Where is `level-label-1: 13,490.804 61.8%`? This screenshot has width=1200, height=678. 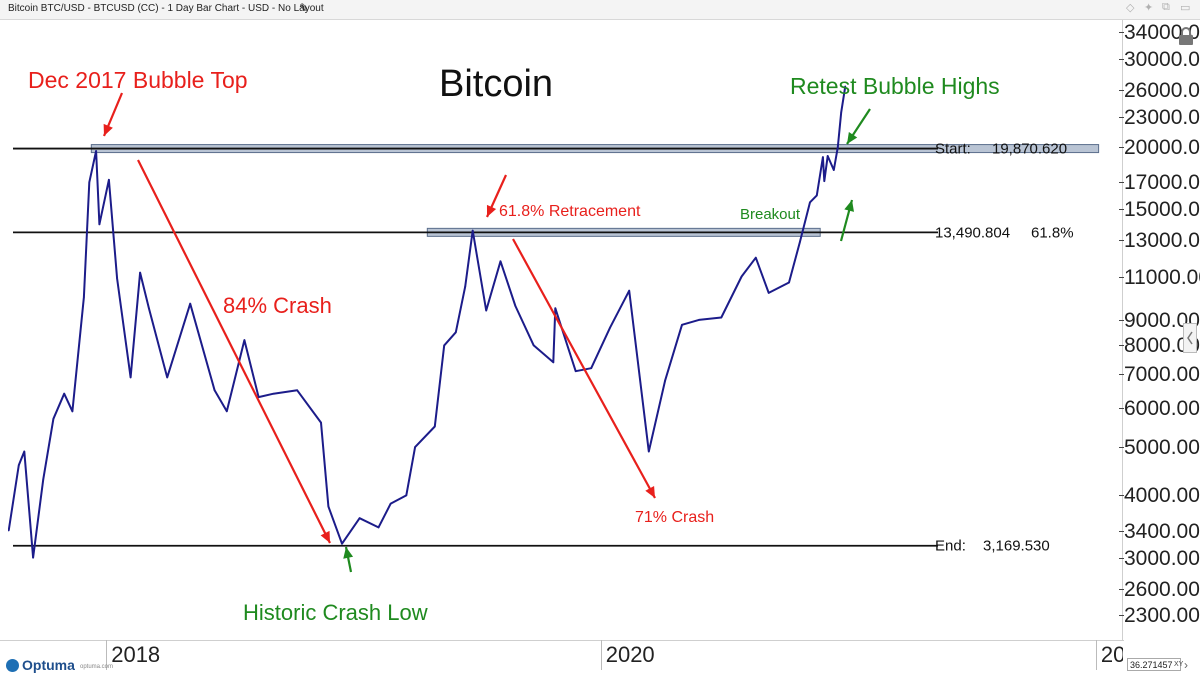
level-label-1: 13,490.804 61.8% is located at coordinates (1004, 232).